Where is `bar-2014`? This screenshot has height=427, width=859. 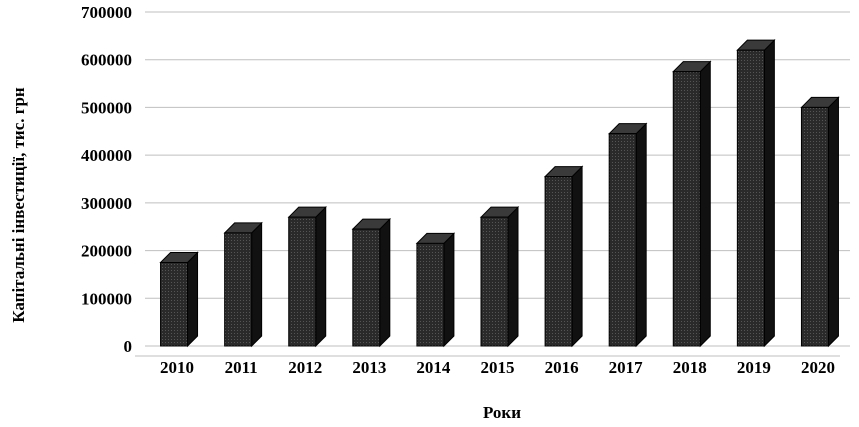 bar-2014 is located at coordinates (435, 290).